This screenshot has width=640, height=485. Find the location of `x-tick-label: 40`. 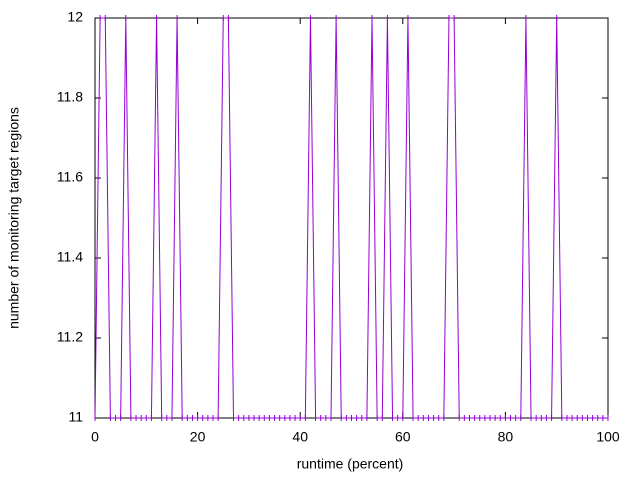

x-tick-label: 40 is located at coordinates (300, 437).